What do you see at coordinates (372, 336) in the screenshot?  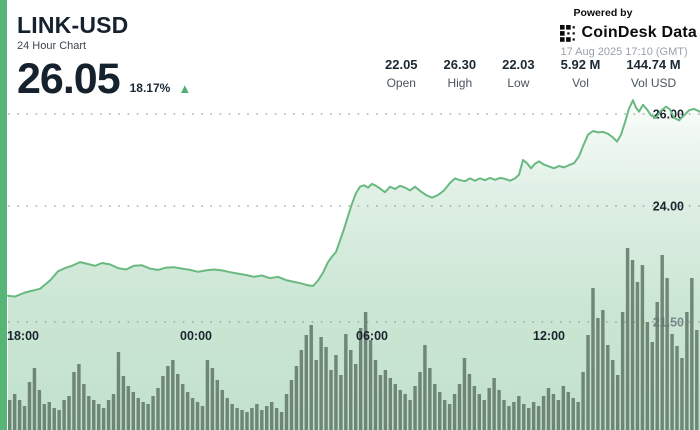 I see `svg-text: 06:00` at bounding box center [372, 336].